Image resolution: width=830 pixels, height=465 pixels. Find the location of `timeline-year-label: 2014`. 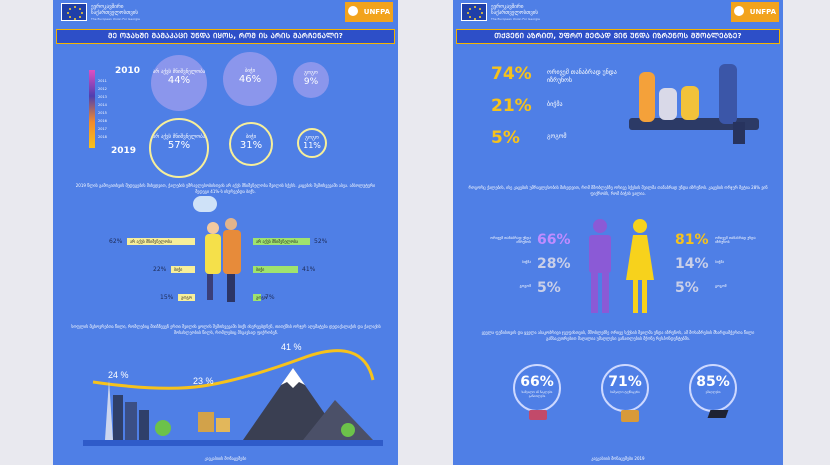

timeline-year-label: 2014 is located at coordinates (102, 105).